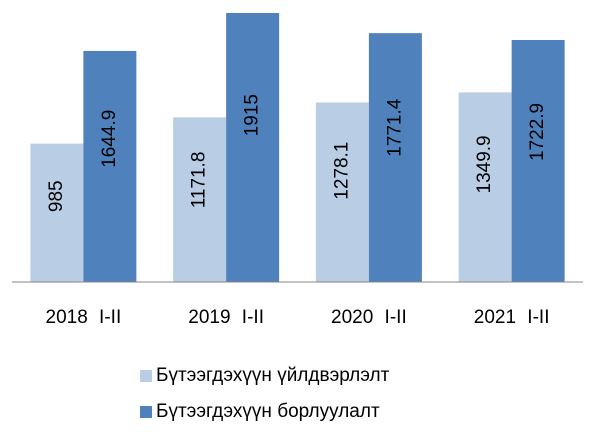  Describe the element at coordinates (252, 115) in the screenshot. I see `data-label: 1915` at that location.